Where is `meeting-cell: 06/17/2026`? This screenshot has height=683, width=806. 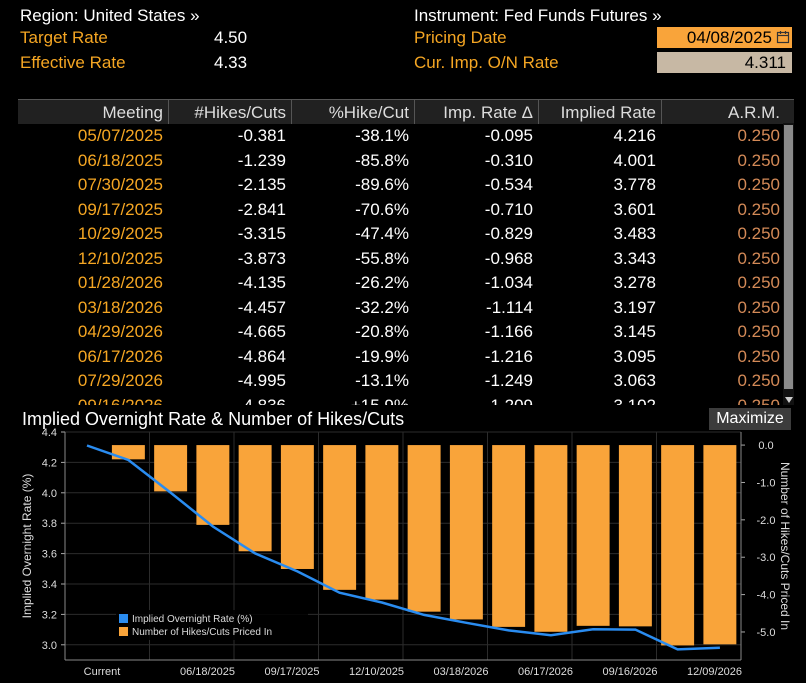 meeting-cell: 06/17/2026 is located at coordinates (120, 356).